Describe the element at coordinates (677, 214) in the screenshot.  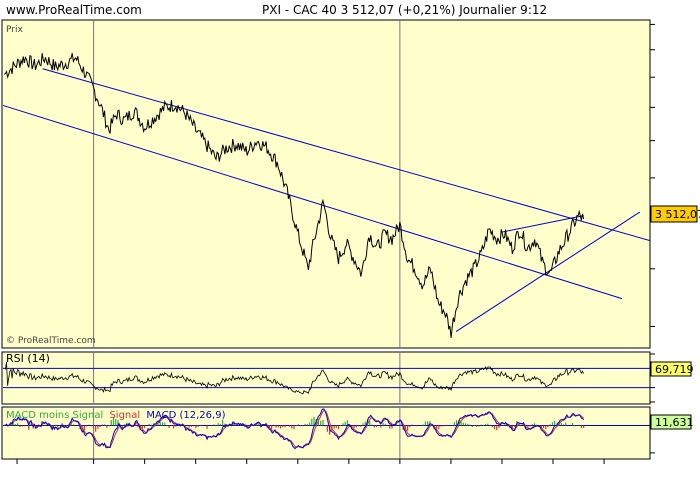
I see `price-badge: 3 512,07` at that location.